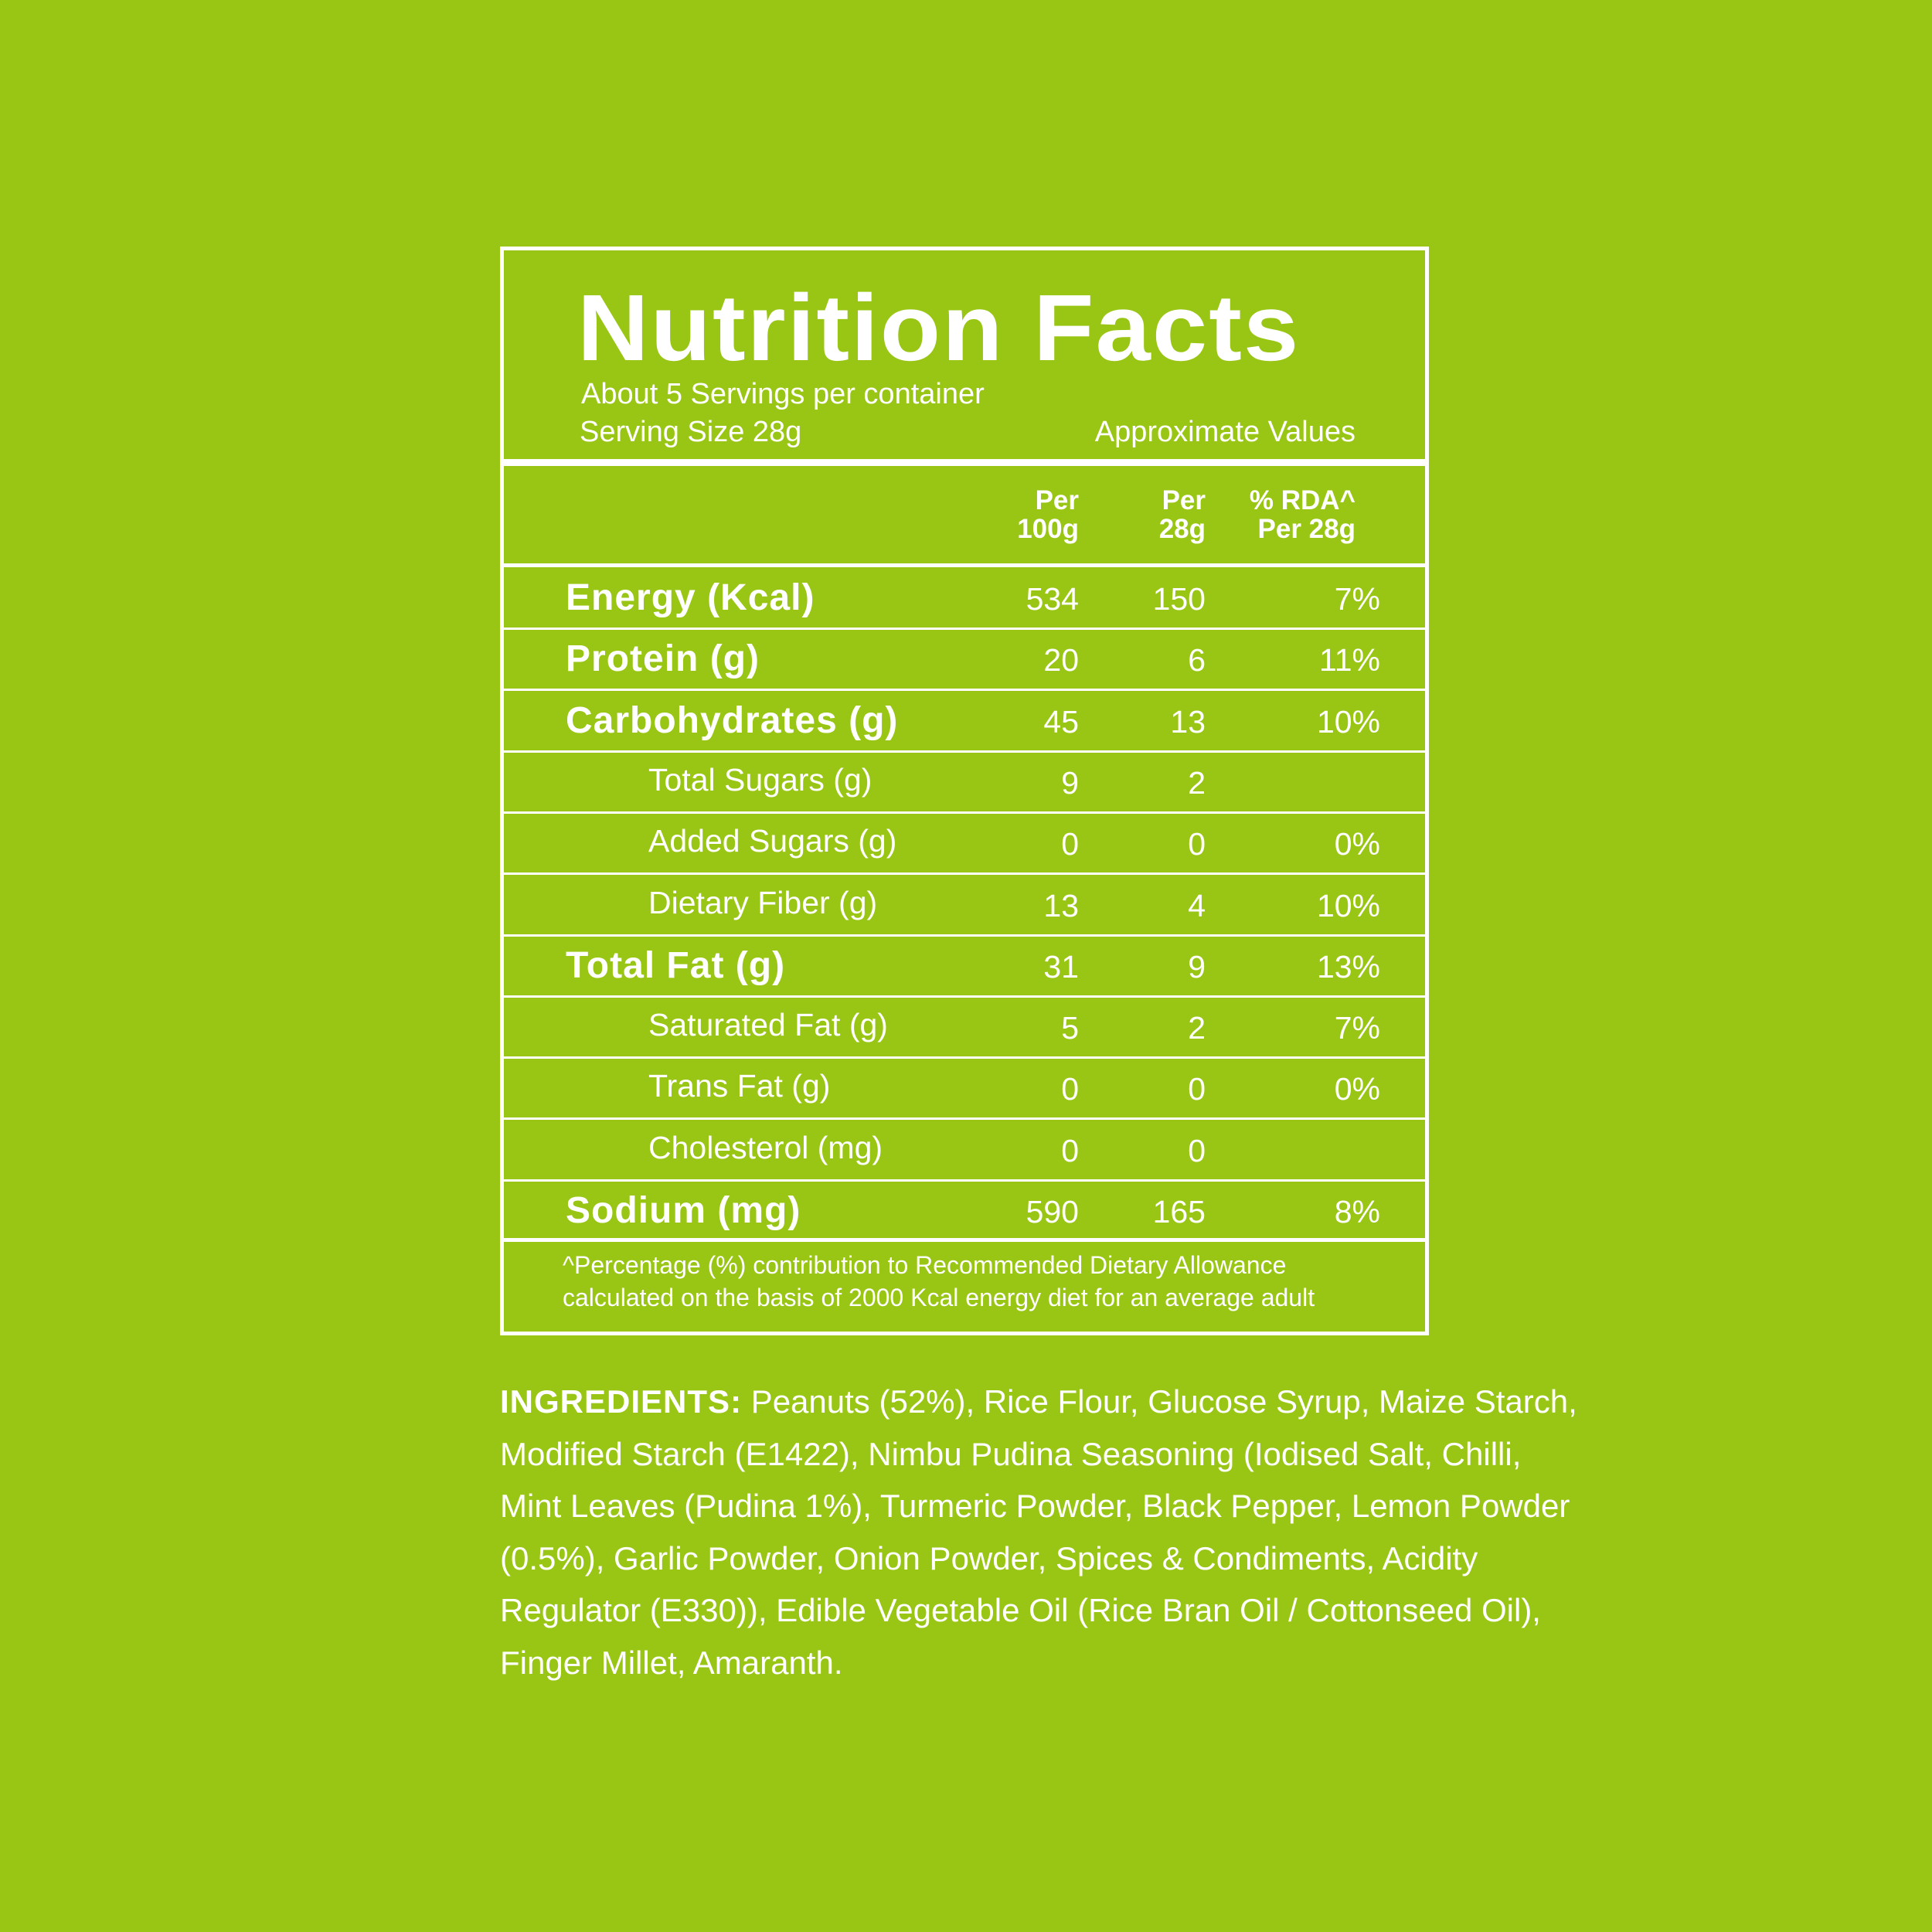 This screenshot has height=1932, width=1932. I want to click on nutrient-label: Saturated Fat (g), so click(768, 1025).